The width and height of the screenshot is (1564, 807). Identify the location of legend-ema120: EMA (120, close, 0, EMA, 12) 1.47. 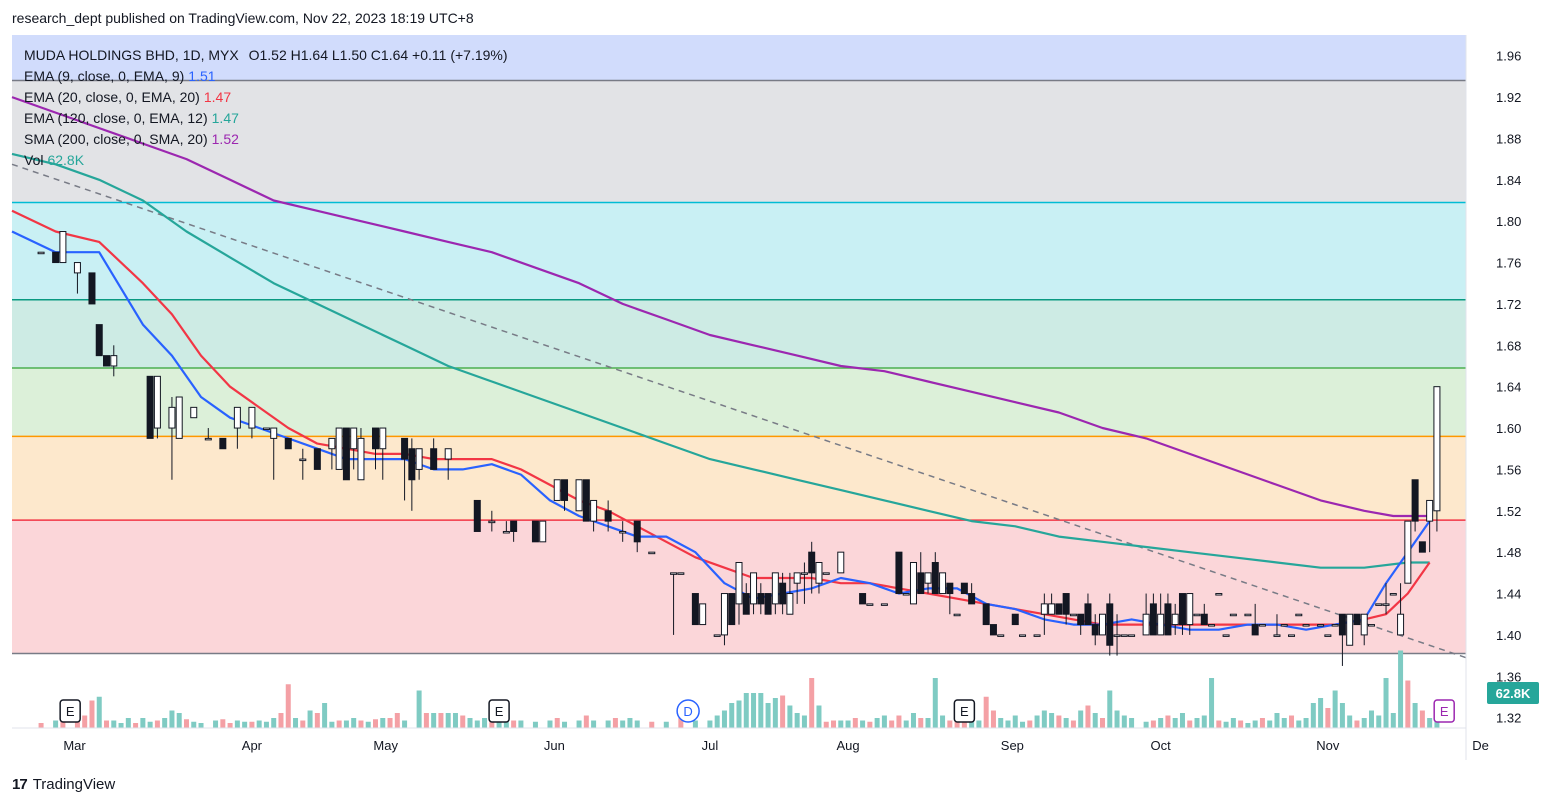
(266, 118).